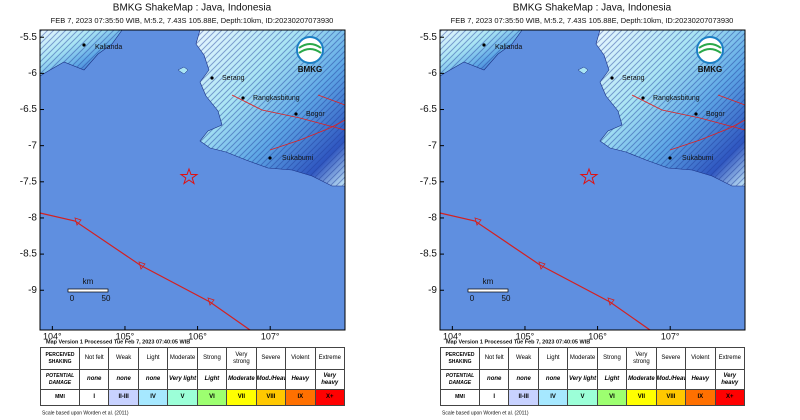 This screenshot has height=420, width=800. Describe the element at coordinates (523, 358) in the screenshot. I see `shaking-cell: Weak` at that location.